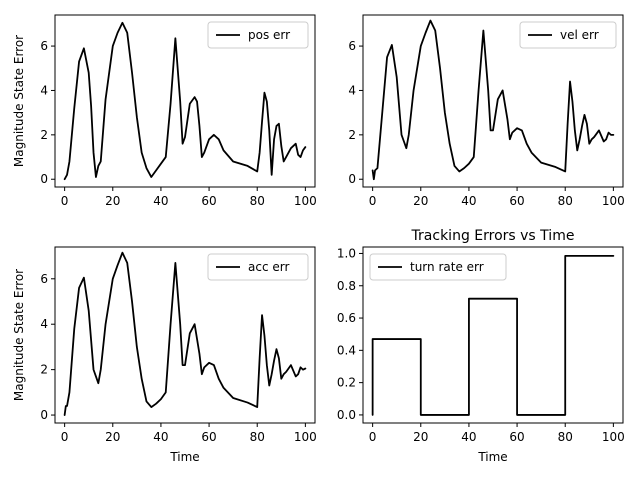  I want to click on legend: vel err, so click(568, 35).